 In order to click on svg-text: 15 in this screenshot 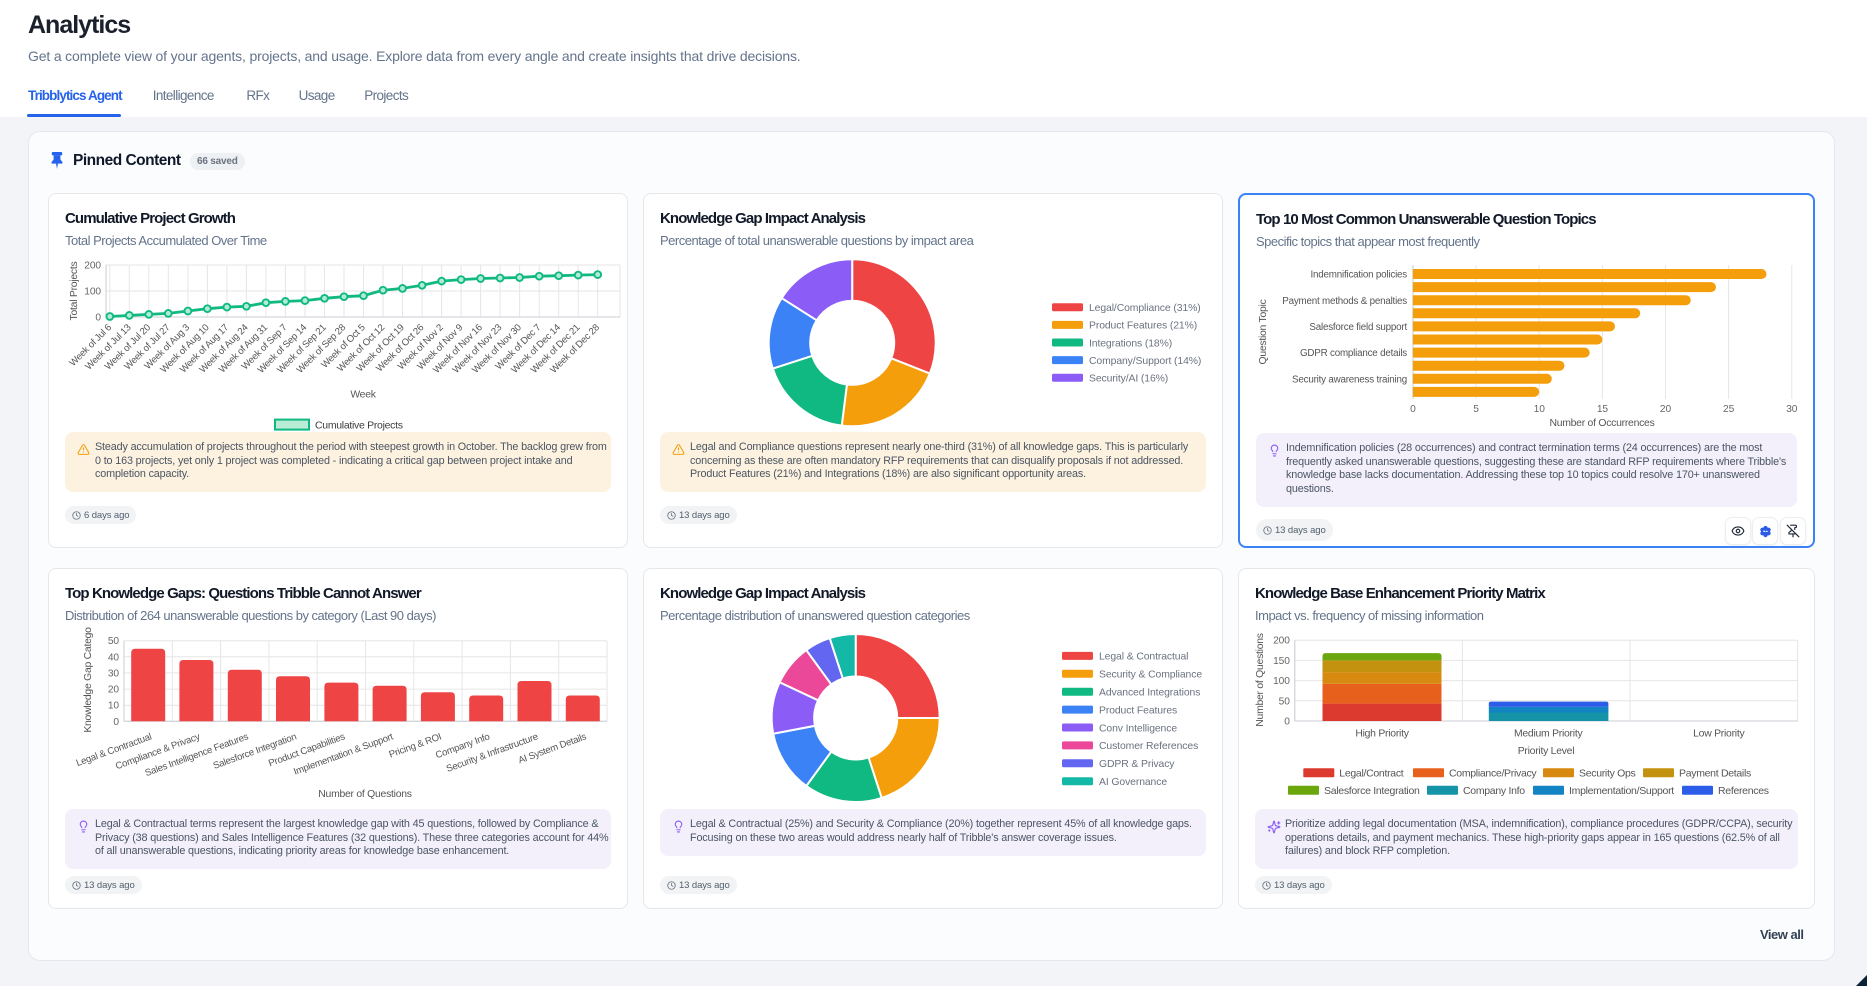, I will do `click(1603, 409)`.